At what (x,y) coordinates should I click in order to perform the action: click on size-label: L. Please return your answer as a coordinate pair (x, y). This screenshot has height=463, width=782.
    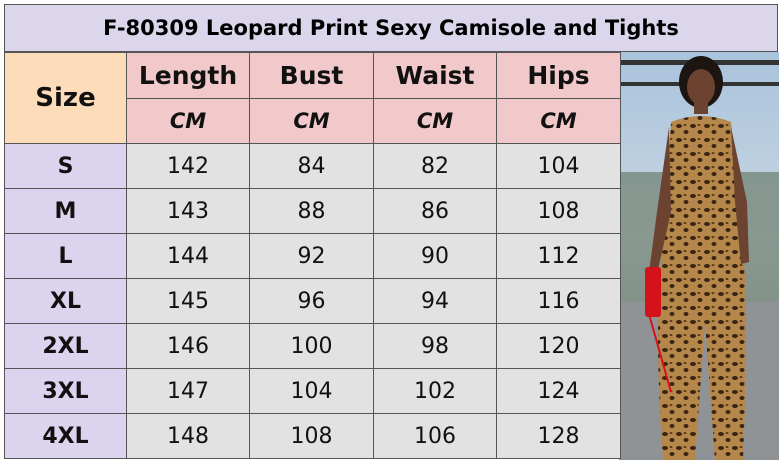
    Looking at the image, I should click on (65, 256).